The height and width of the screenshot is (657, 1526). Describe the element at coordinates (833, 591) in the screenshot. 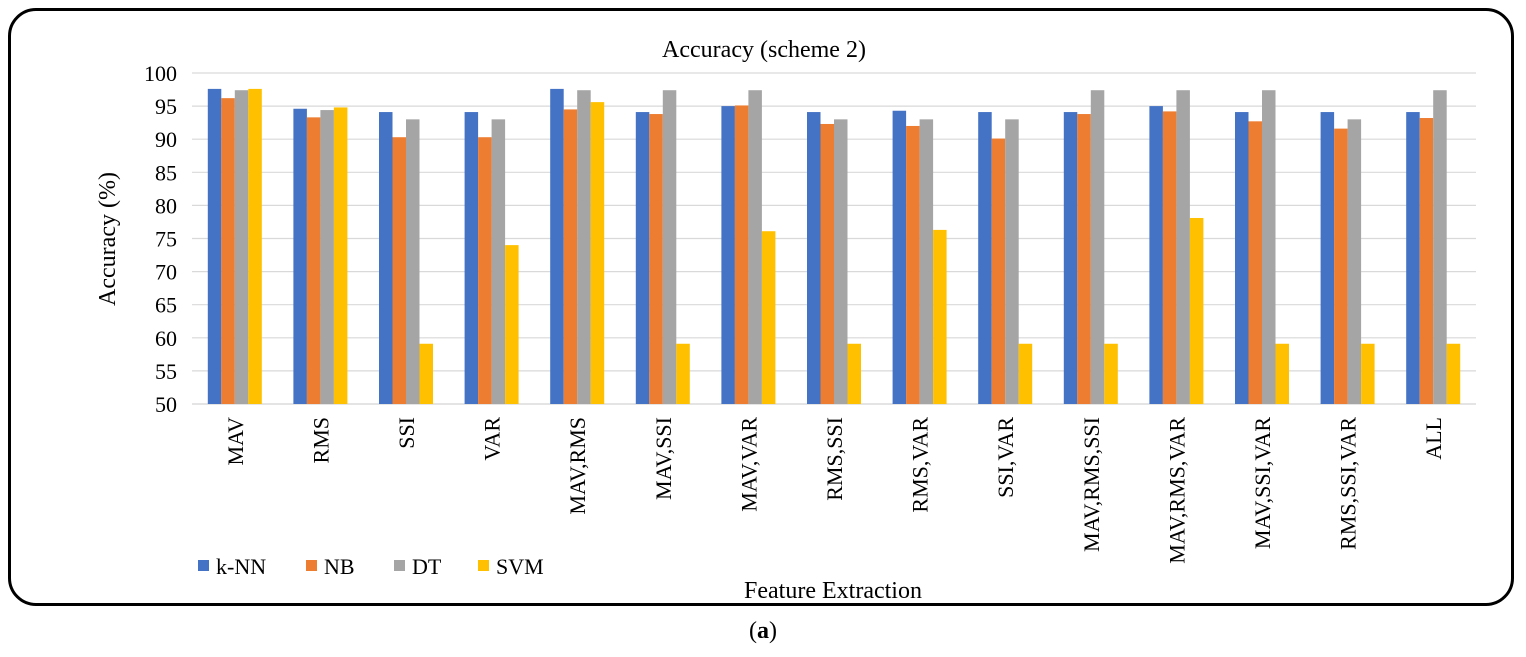

I see `x-axis-label: Feature Extraction` at that location.